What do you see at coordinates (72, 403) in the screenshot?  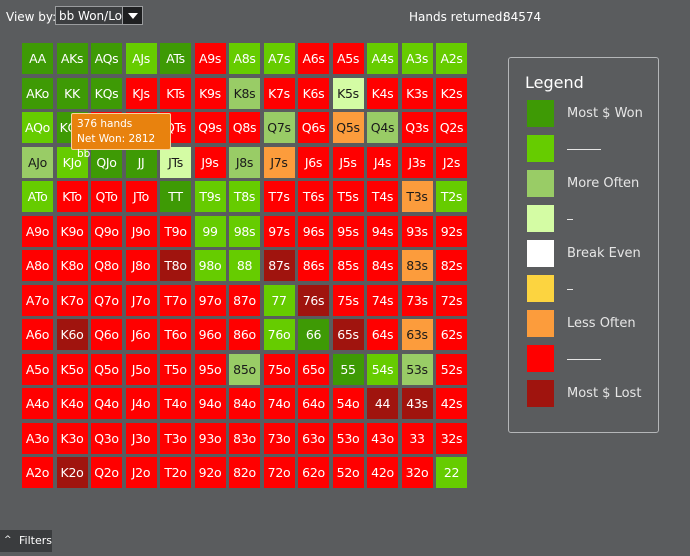 I see `hand-cell: K4o` at bounding box center [72, 403].